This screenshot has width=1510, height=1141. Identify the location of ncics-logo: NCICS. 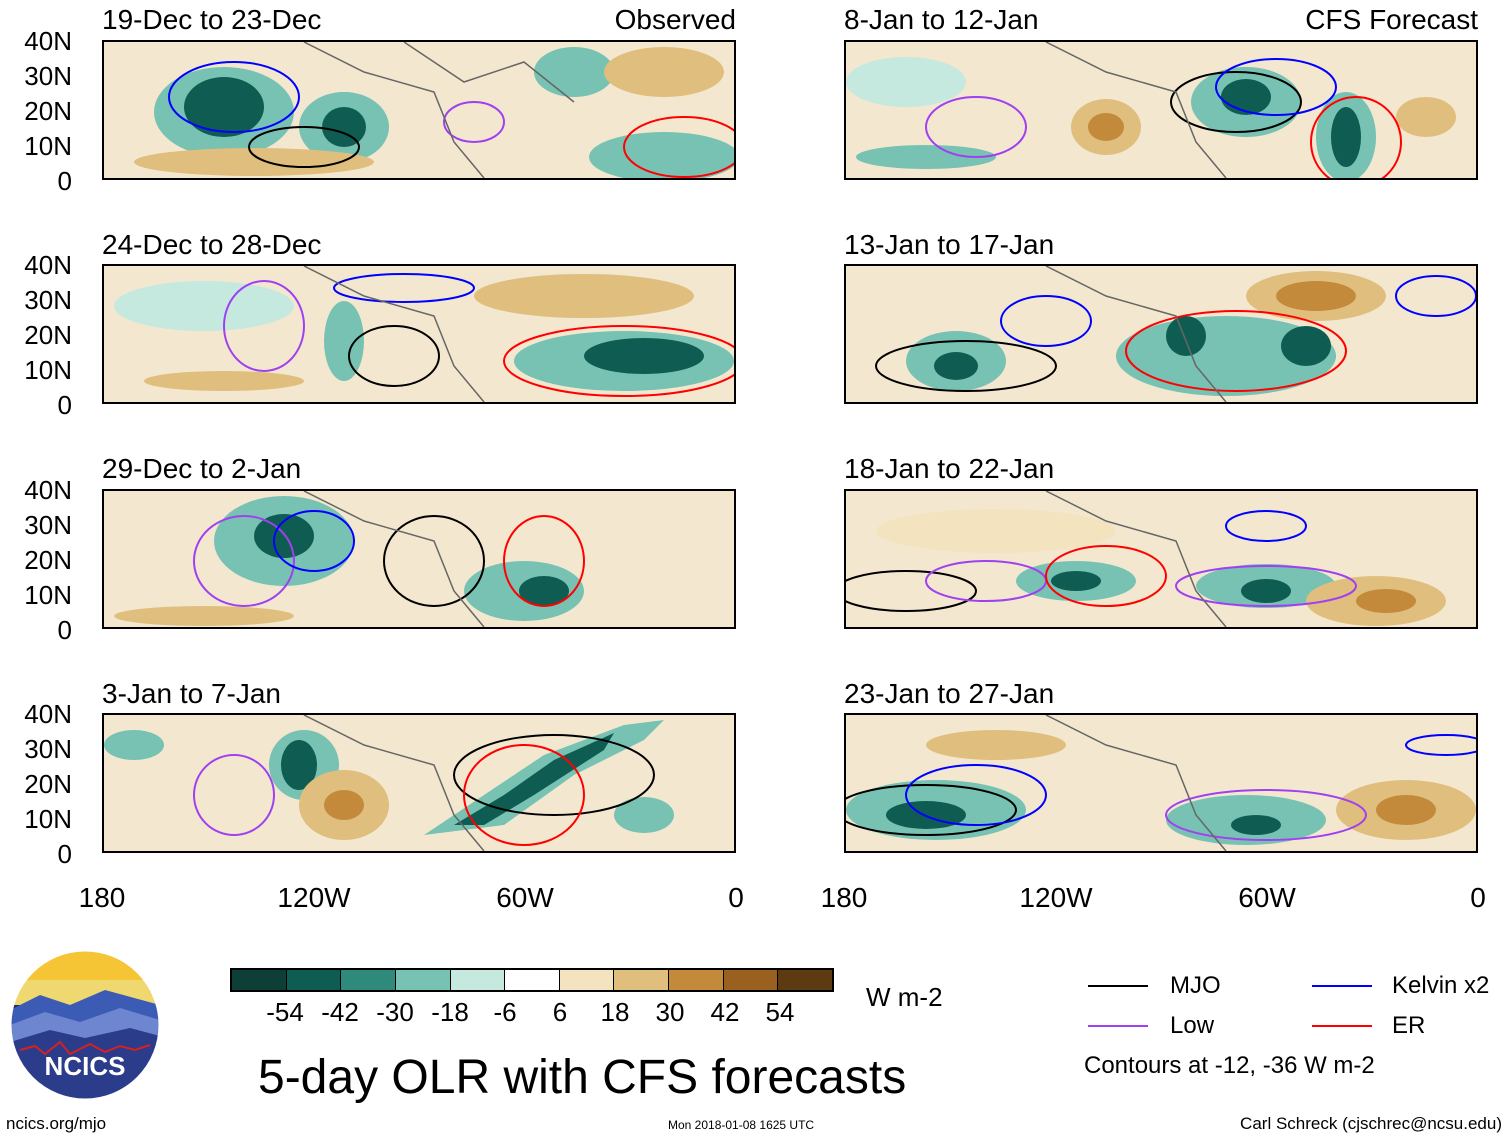
(85, 1025).